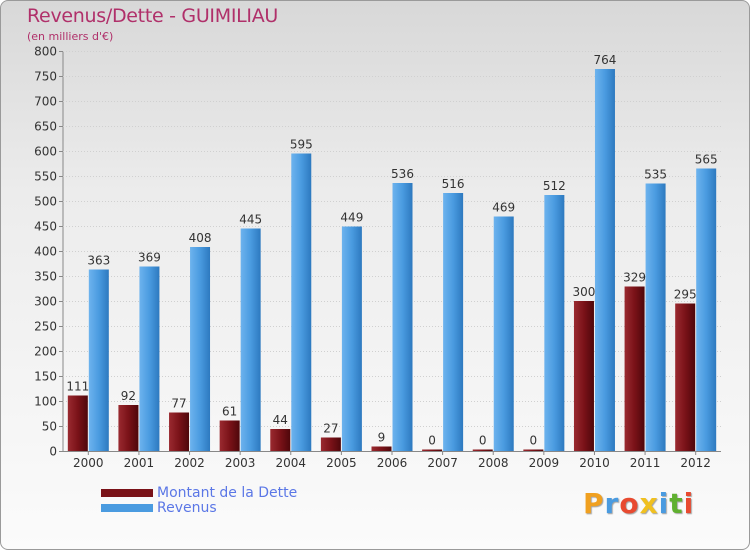 The height and width of the screenshot is (550, 750). What do you see at coordinates (250, 220) in the screenshot?
I see `data-label-revenus: 445` at bounding box center [250, 220].